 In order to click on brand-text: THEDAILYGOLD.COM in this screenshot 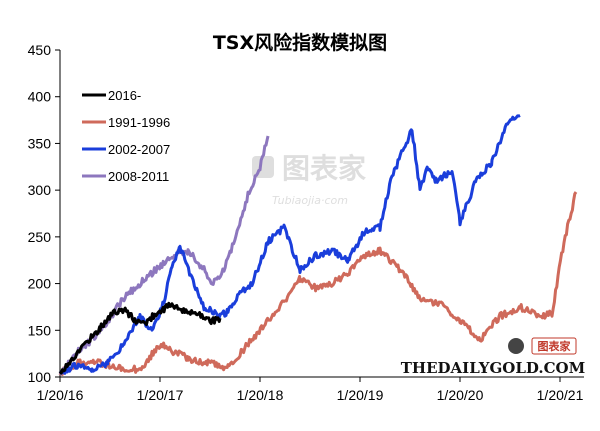, I will do `click(493, 368)`.